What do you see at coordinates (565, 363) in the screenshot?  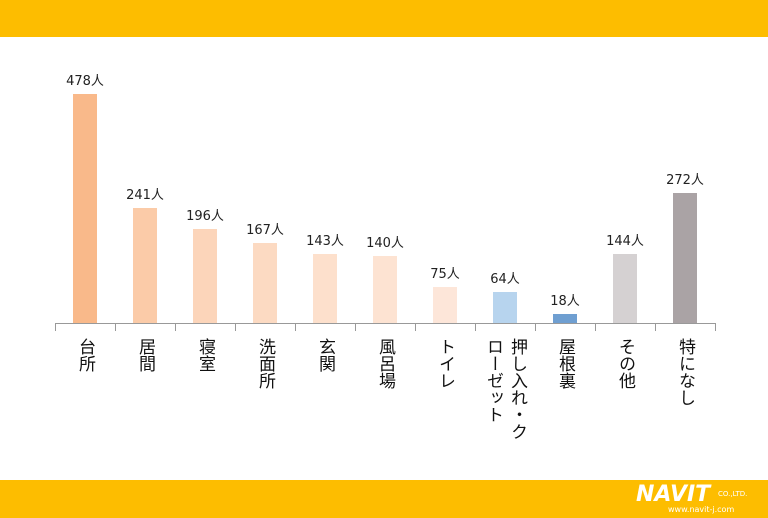 I see `category-label: 屋根裏` at bounding box center [565, 363].